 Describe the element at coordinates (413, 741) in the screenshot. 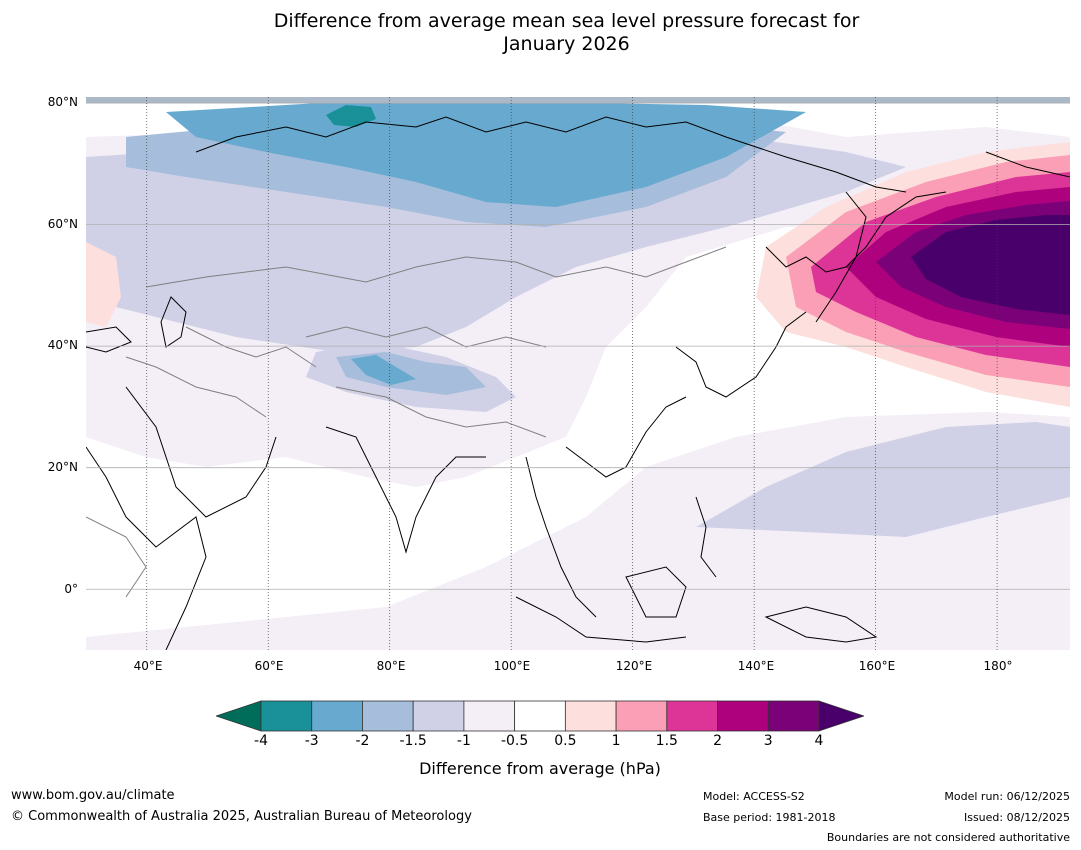

I see `colorbar-tick-label: -1.5` at that location.